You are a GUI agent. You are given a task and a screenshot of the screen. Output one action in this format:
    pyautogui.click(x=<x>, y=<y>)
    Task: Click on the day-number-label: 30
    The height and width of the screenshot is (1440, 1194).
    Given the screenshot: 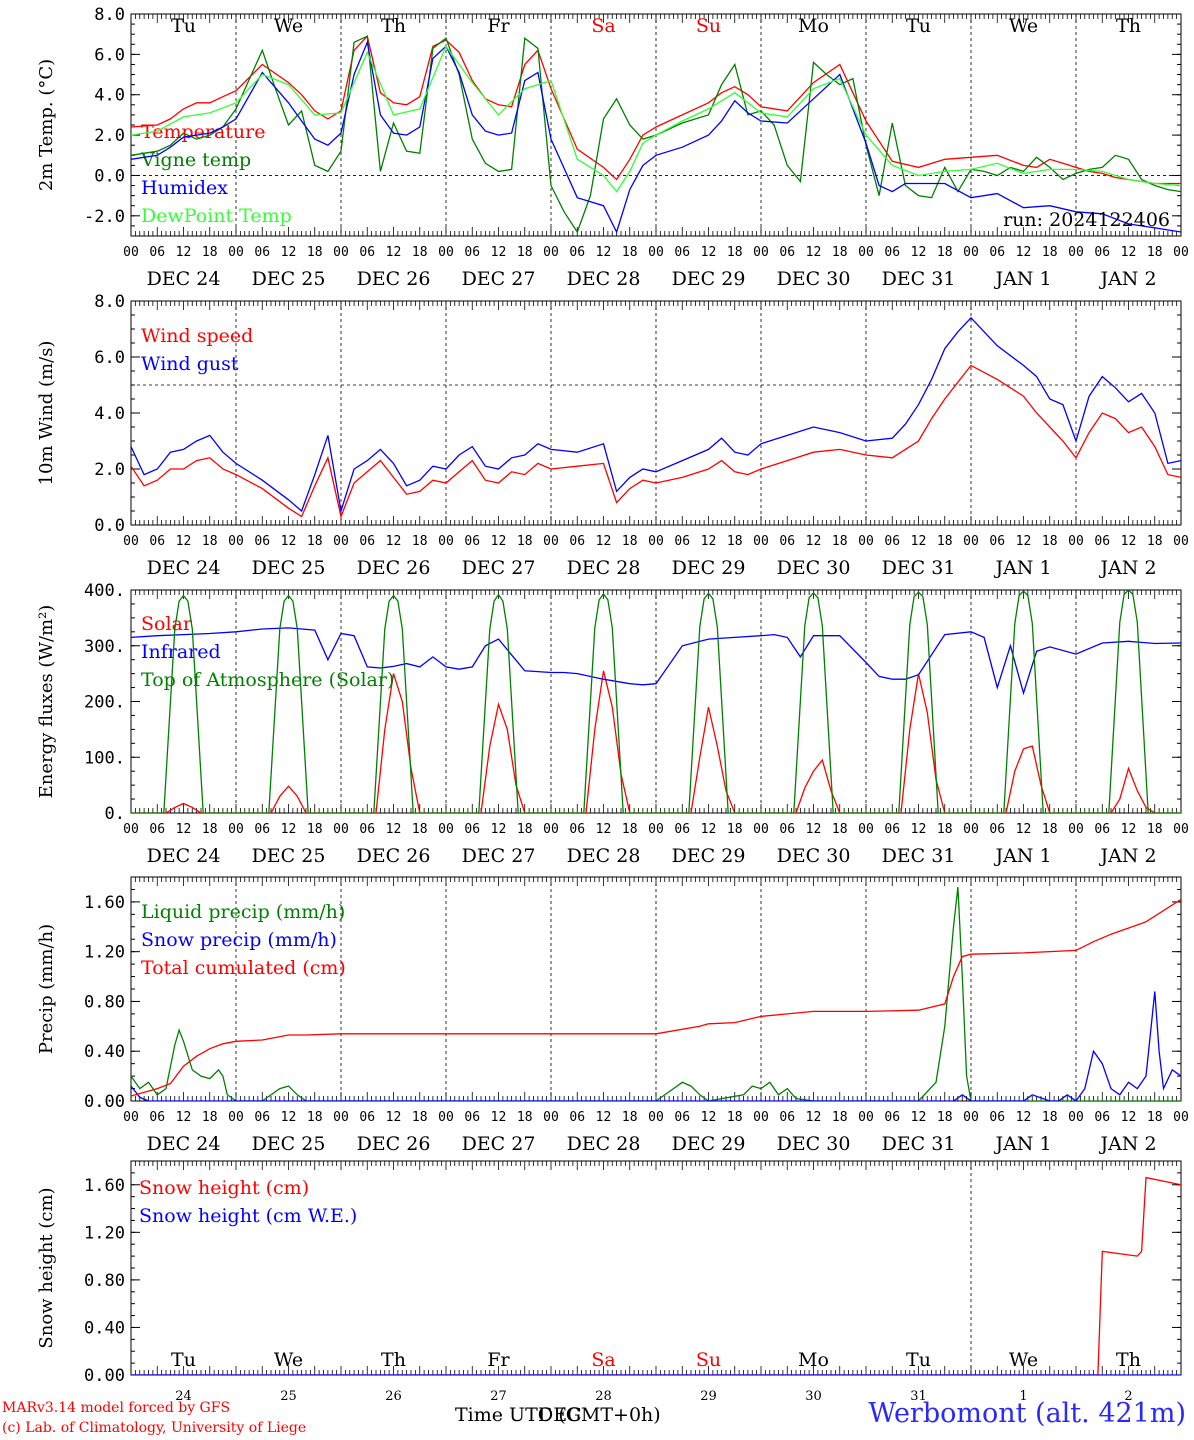 What is the action you would take?
    pyautogui.click(x=813, y=1396)
    